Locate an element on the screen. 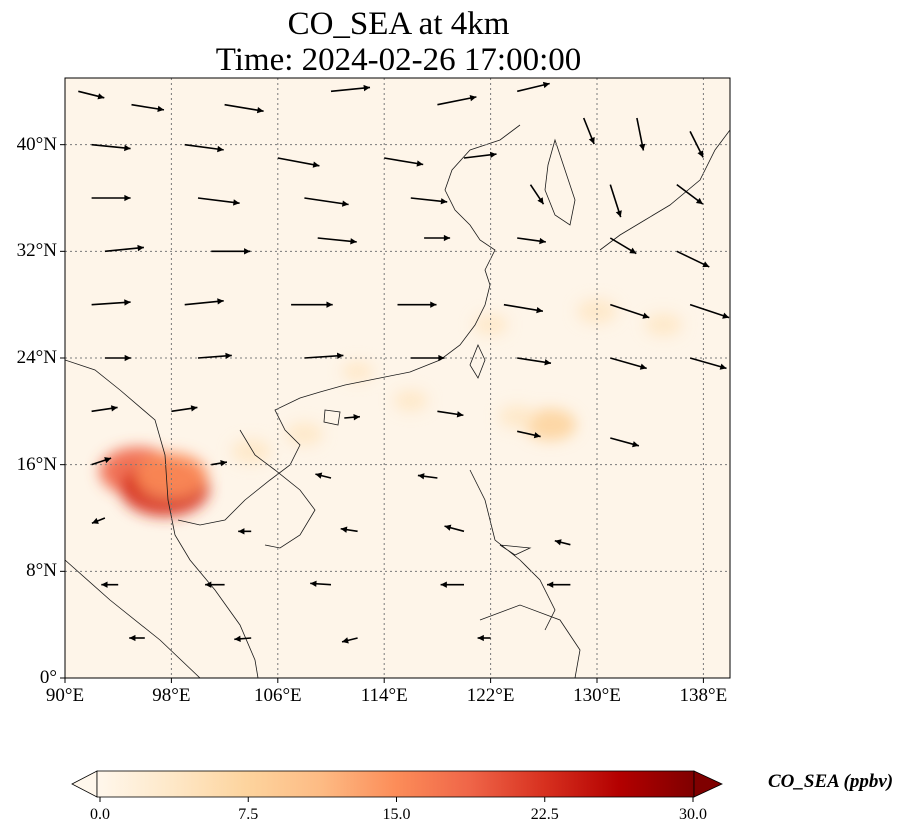 The width and height of the screenshot is (916, 836). colorbar-body is located at coordinates (395, 784).